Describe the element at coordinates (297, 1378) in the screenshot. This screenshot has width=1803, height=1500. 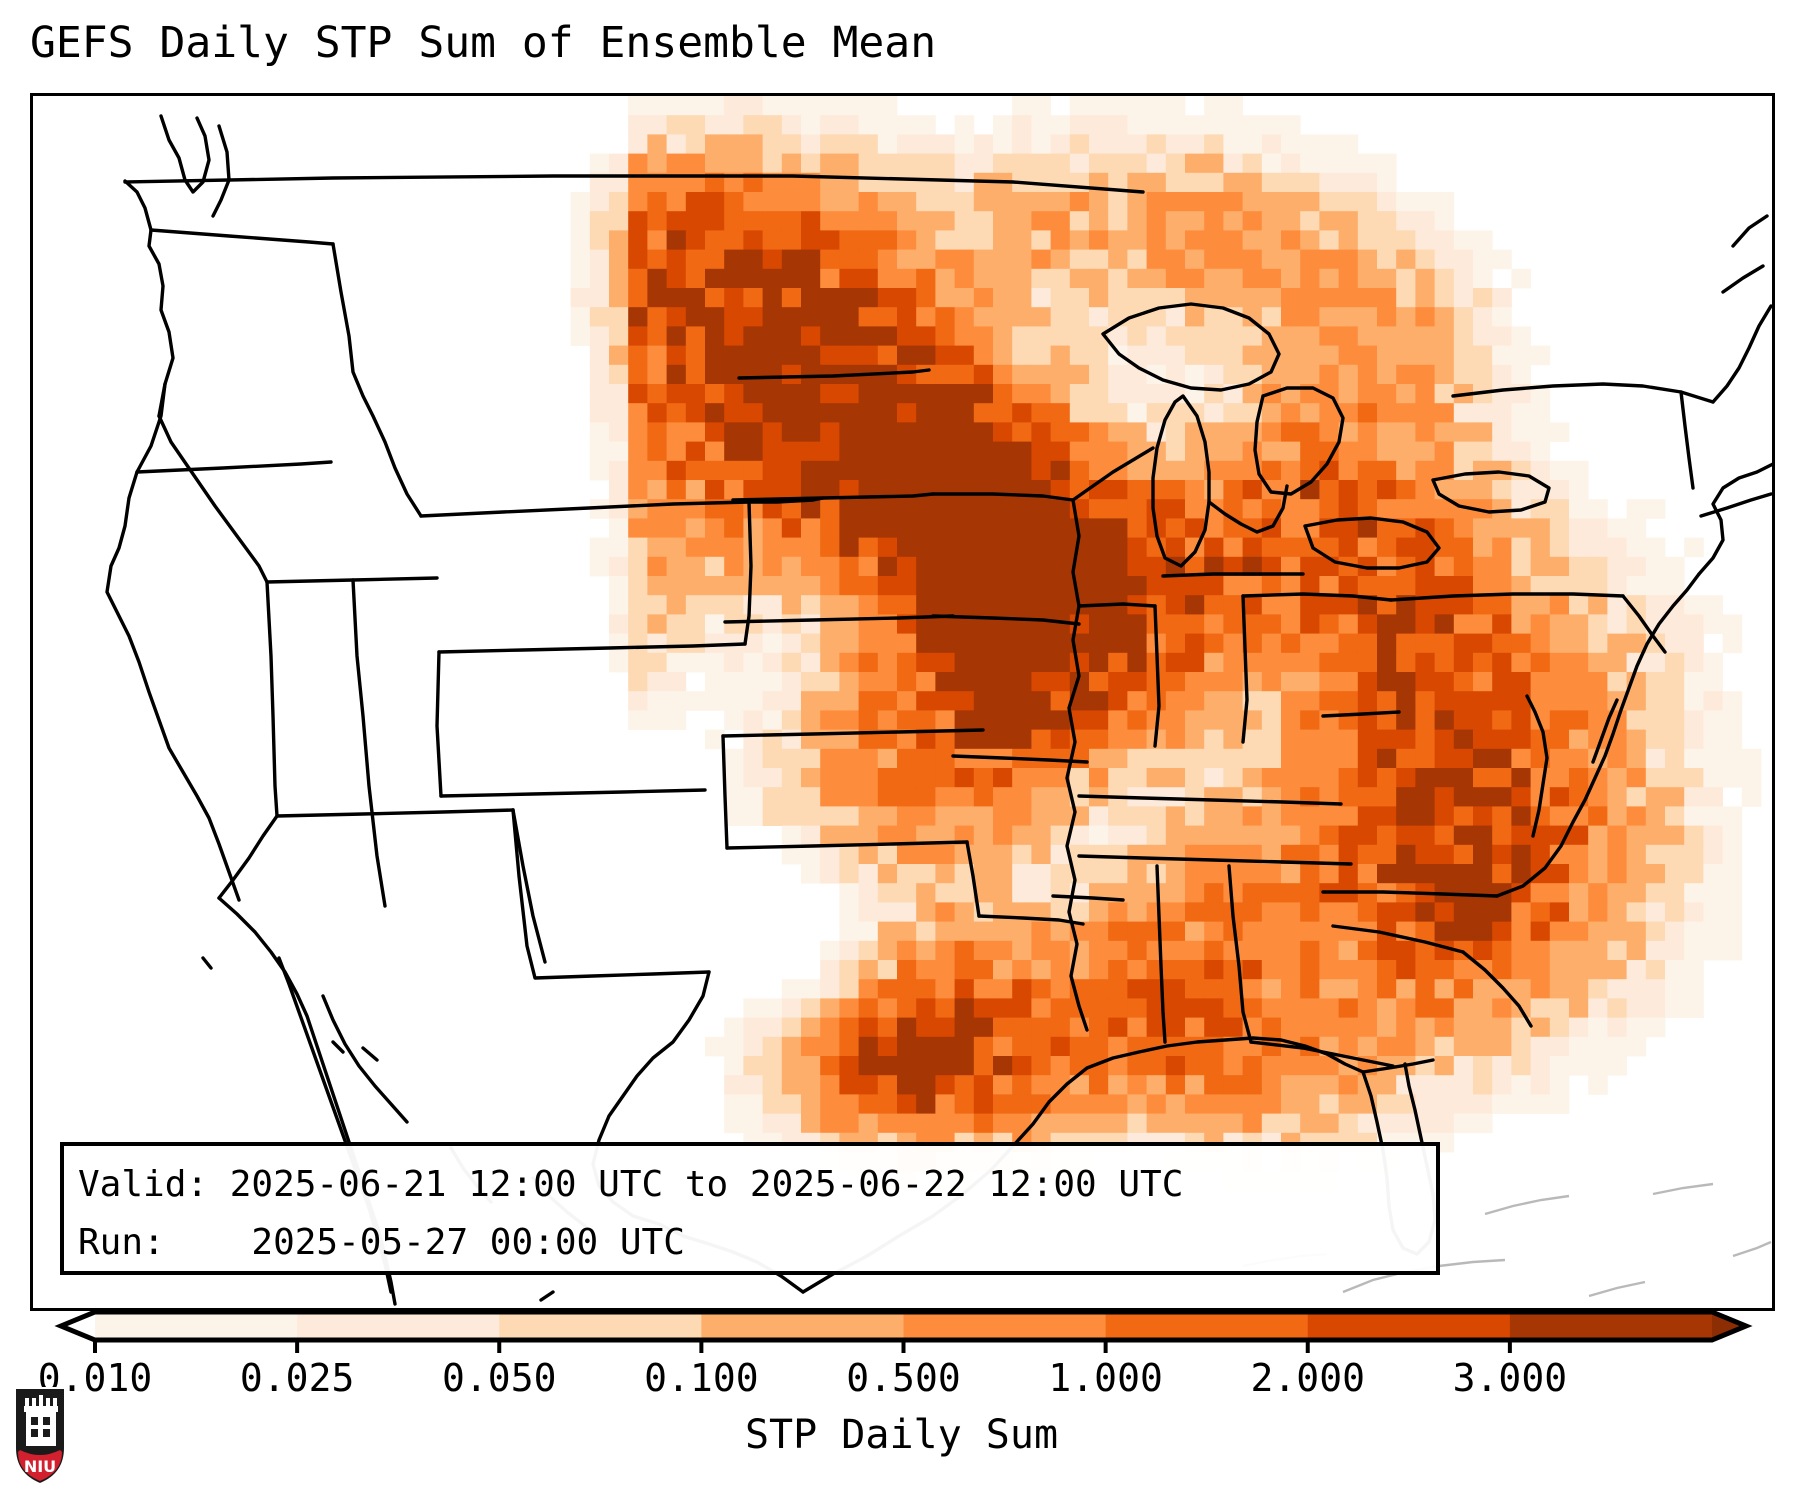
I see `colorbar-tick-label: 0.025` at that location.